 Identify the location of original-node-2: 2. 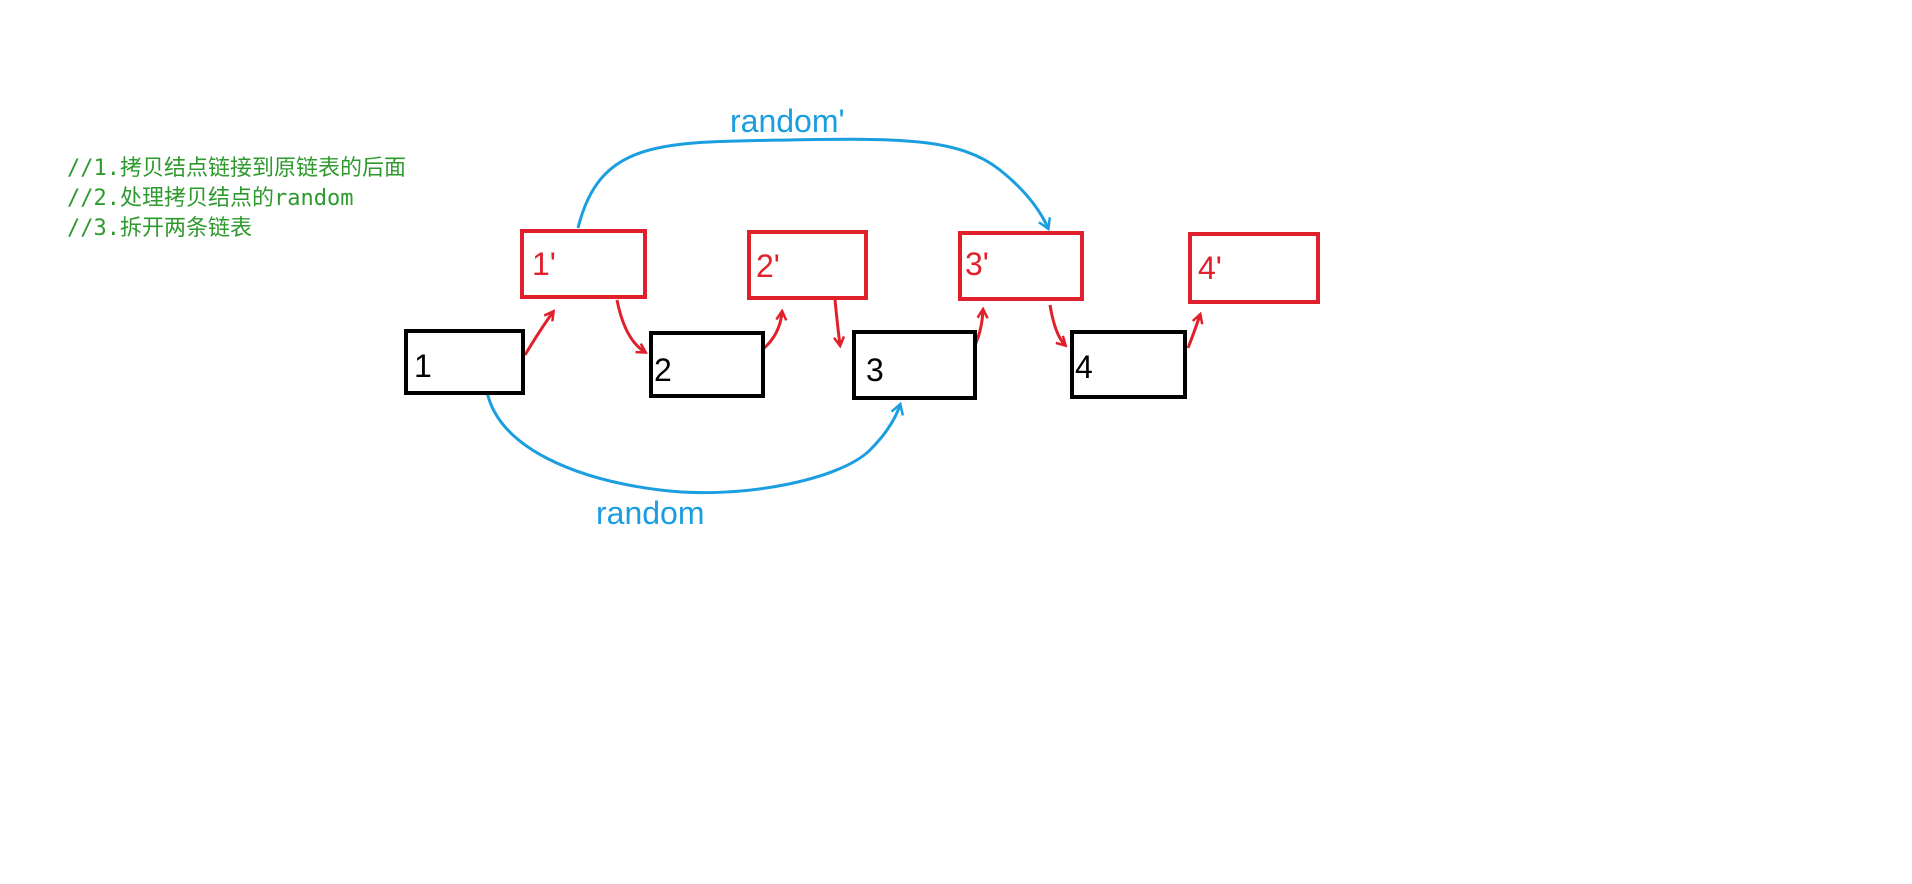
(707, 364).